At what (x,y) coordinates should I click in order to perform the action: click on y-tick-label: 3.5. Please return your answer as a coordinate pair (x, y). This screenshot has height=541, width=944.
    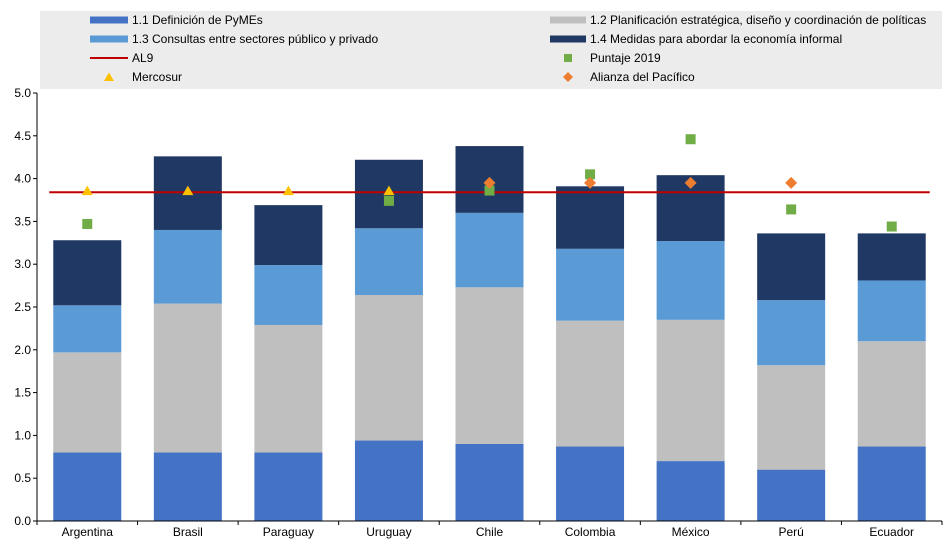
    Looking at the image, I should click on (22, 221).